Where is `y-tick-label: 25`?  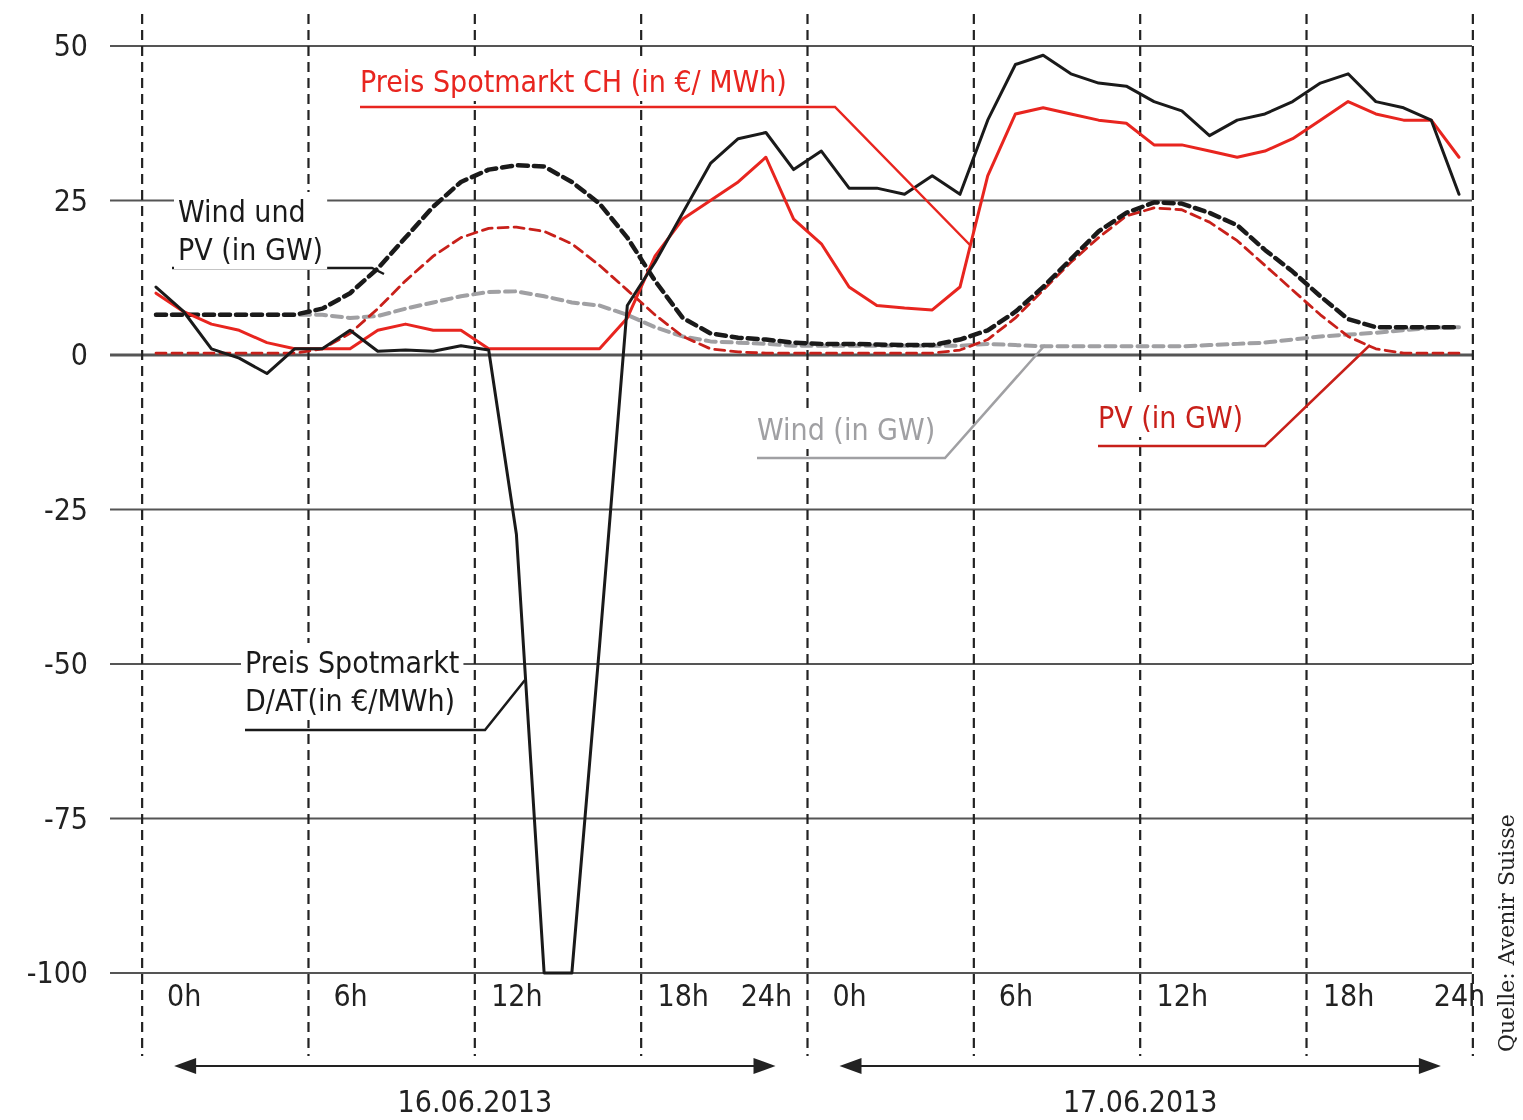 y-tick-label: 25 is located at coordinates (70, 200).